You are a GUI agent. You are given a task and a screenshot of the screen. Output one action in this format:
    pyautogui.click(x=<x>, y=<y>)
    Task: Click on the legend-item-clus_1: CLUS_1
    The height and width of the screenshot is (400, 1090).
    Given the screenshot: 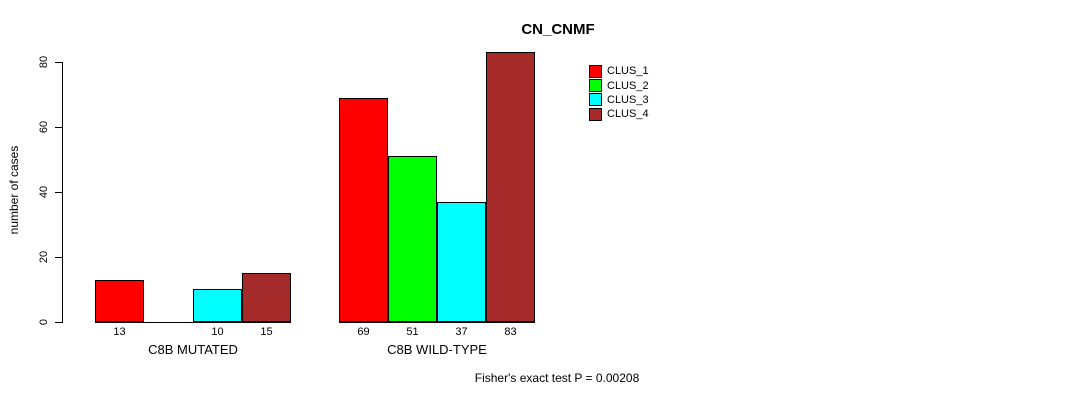 What is the action you would take?
    pyautogui.click(x=619, y=71)
    